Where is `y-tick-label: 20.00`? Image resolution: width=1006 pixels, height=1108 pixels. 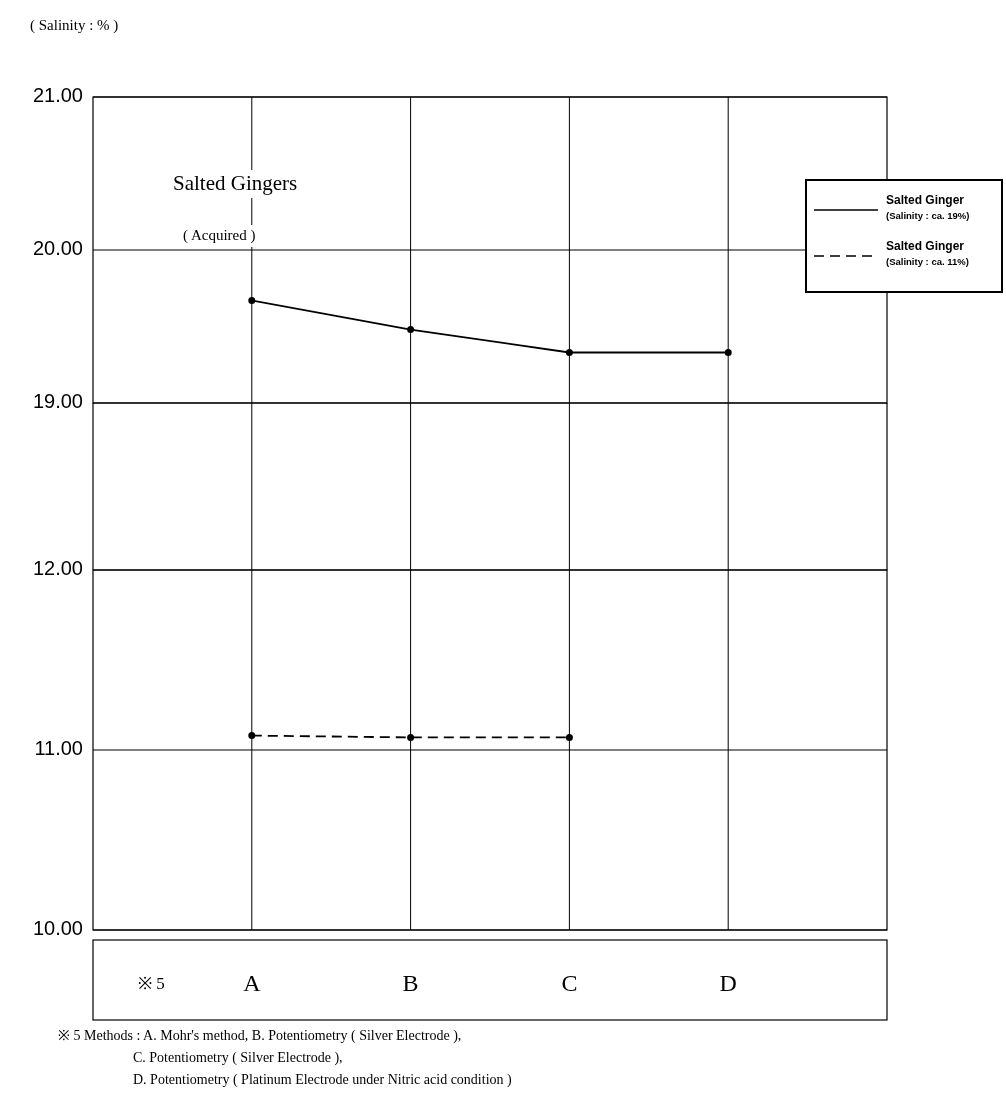 y-tick-label: 20.00 is located at coordinates (57, 248).